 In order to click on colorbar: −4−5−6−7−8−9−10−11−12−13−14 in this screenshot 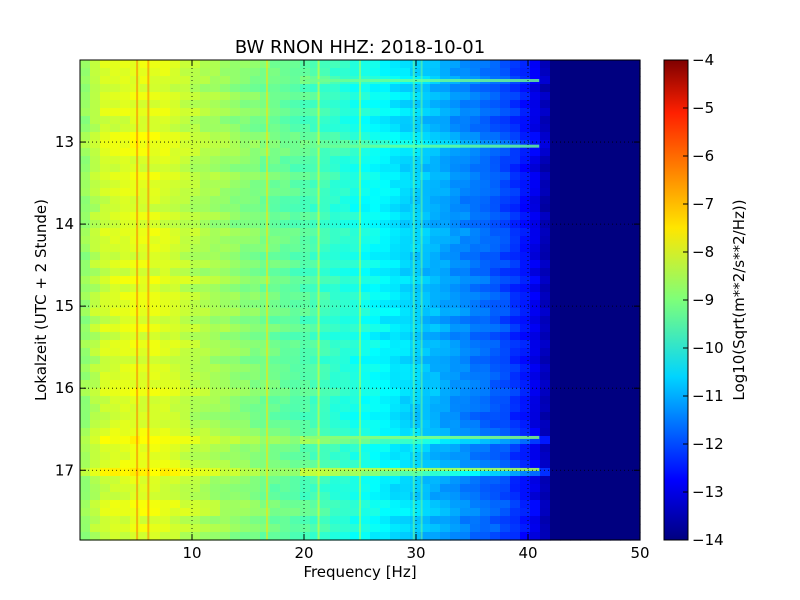, I will do `click(693, 300)`.